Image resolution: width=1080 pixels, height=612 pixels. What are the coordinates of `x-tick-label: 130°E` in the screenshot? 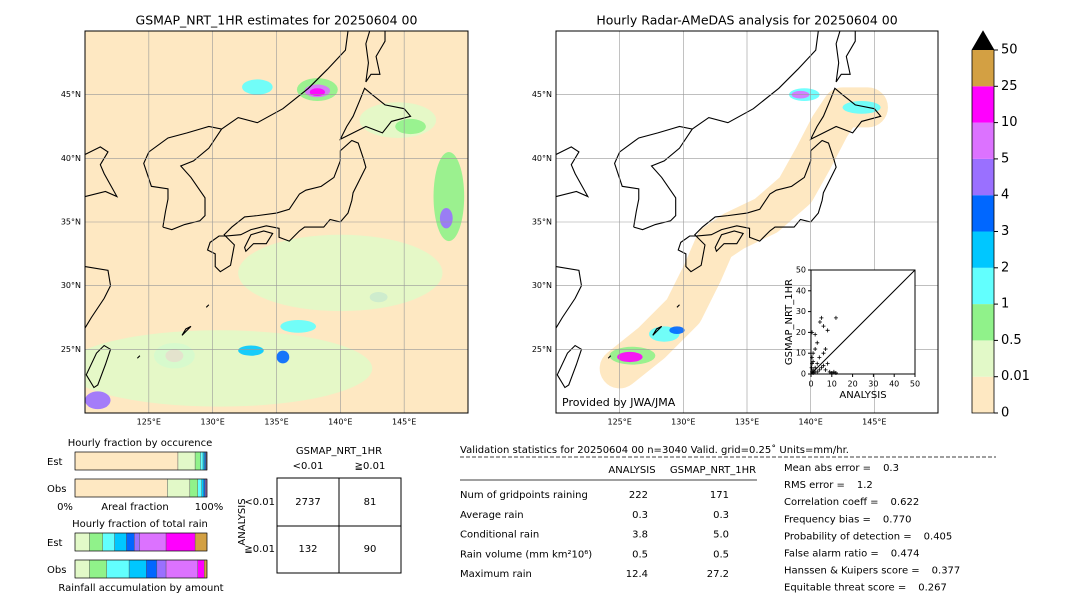 It's located at (213, 422).